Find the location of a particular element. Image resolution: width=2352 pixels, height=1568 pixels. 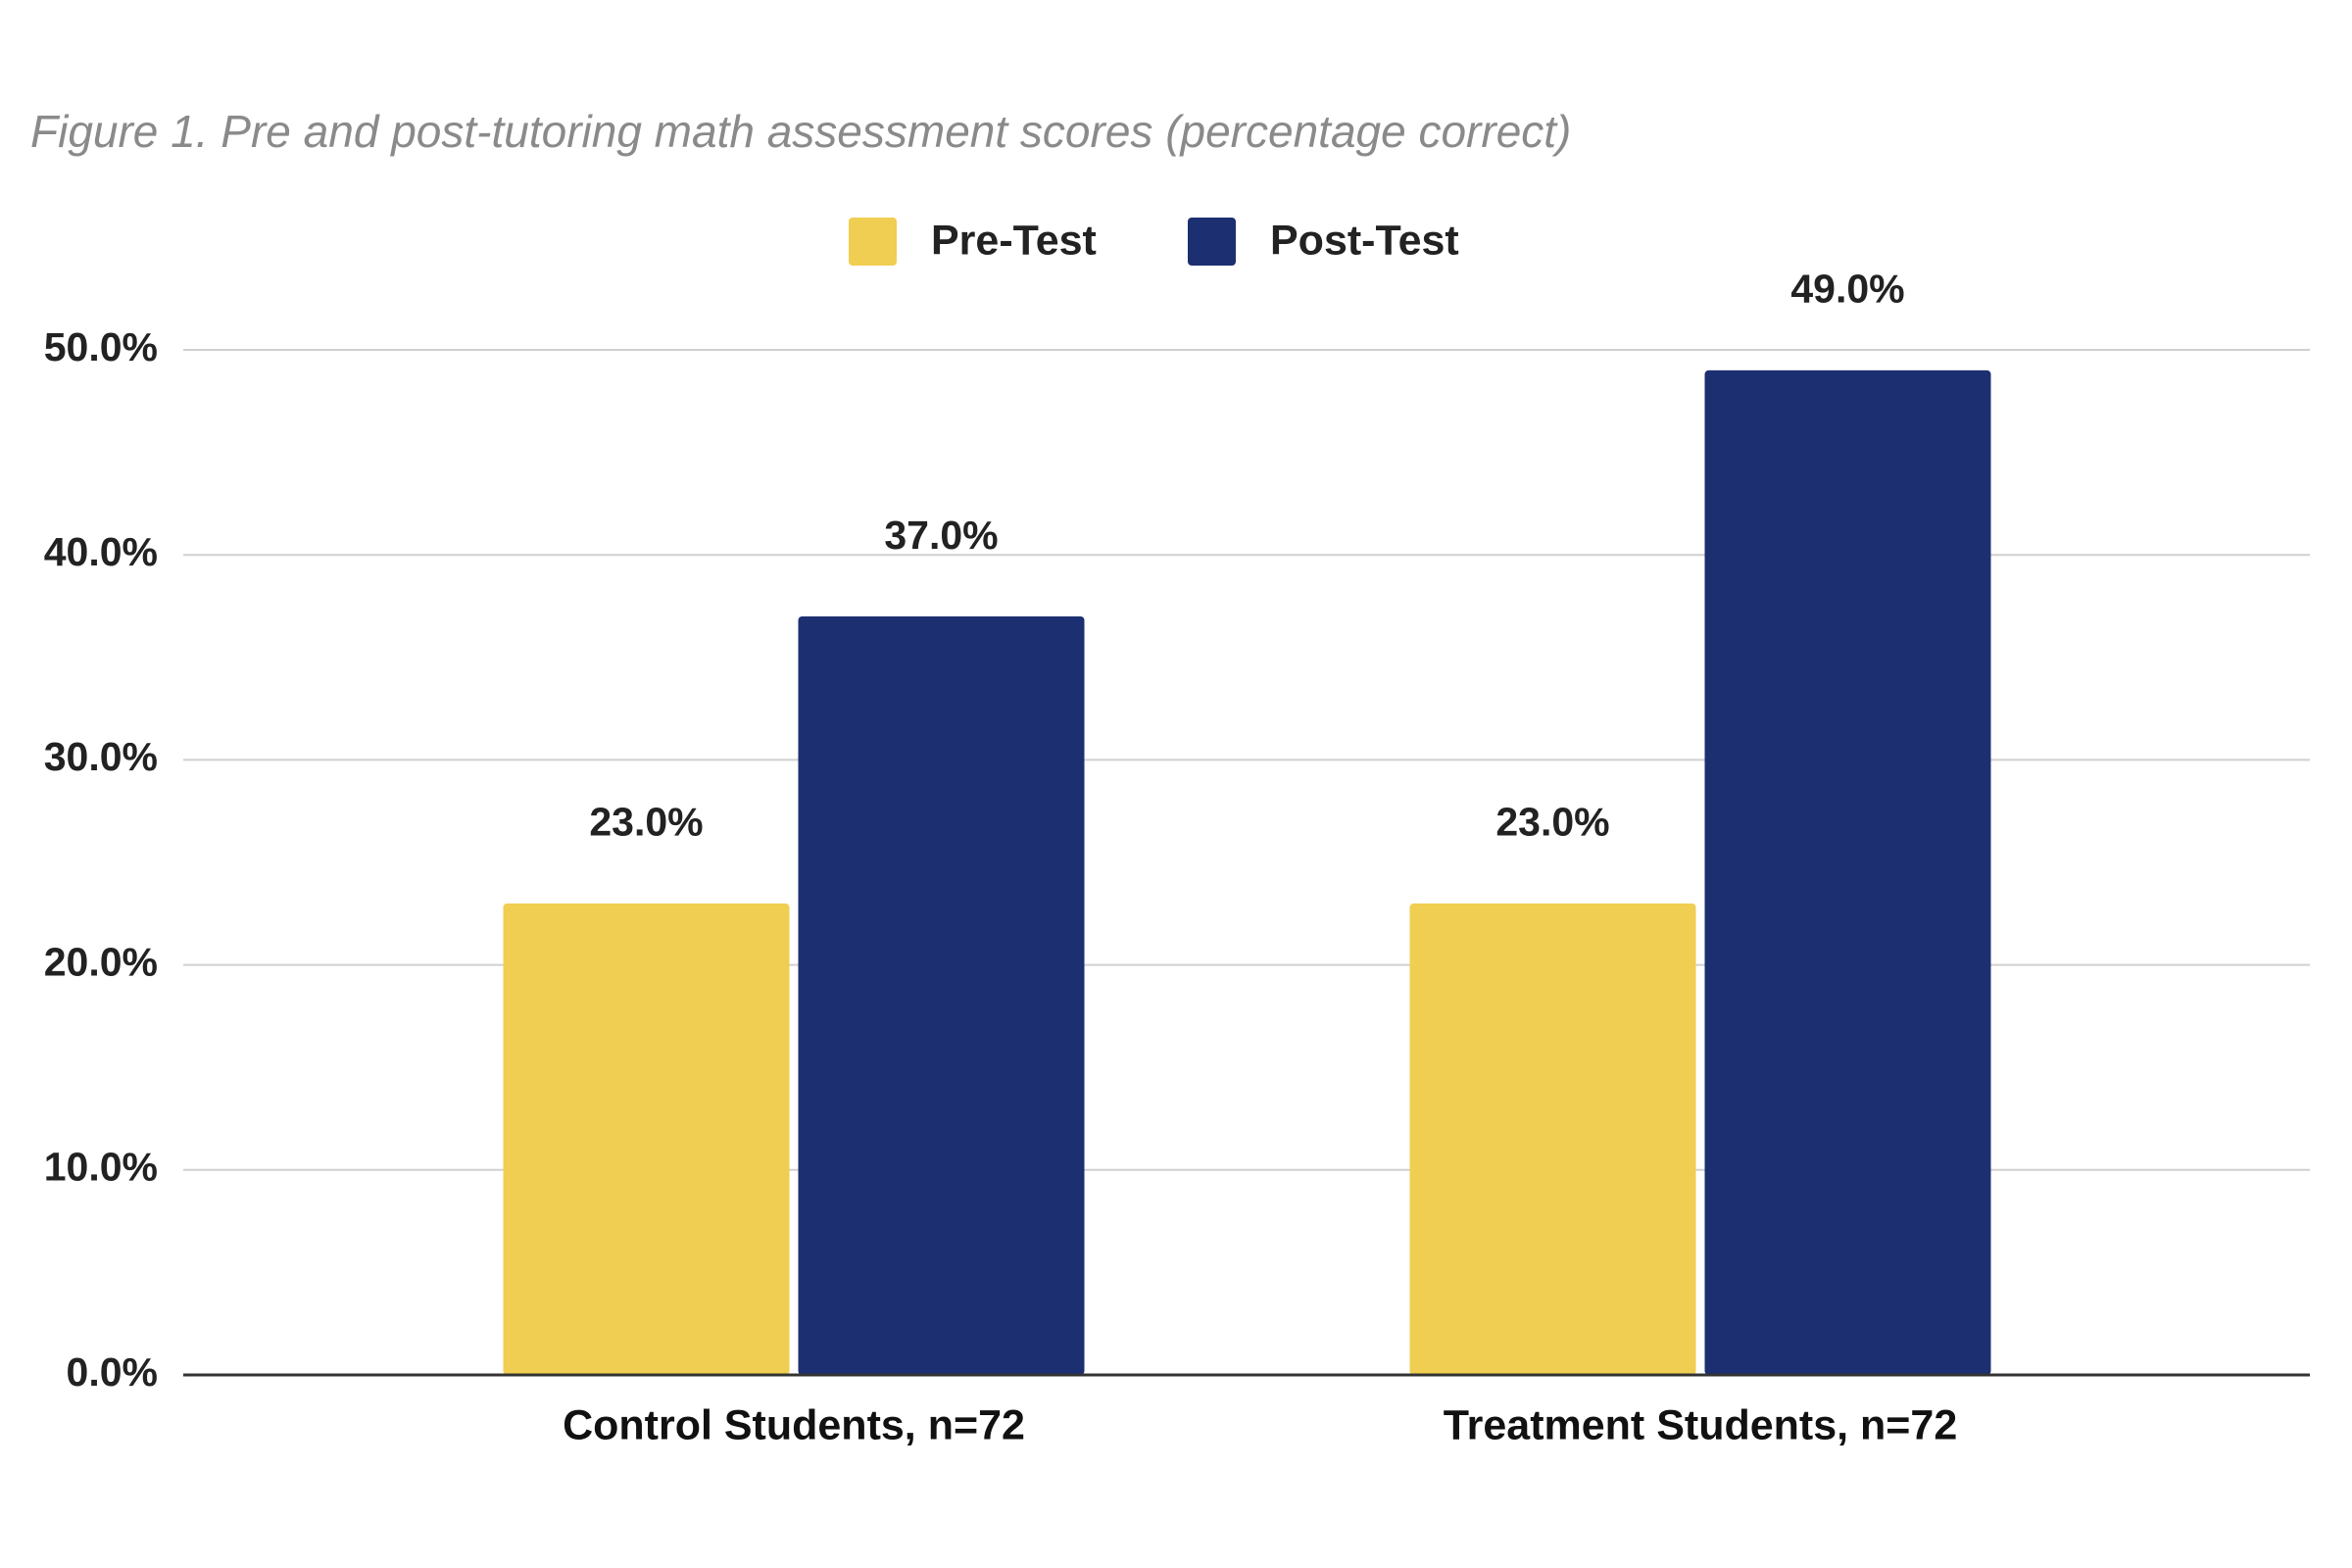

y-tick-label: 0.0% is located at coordinates (112, 1372).